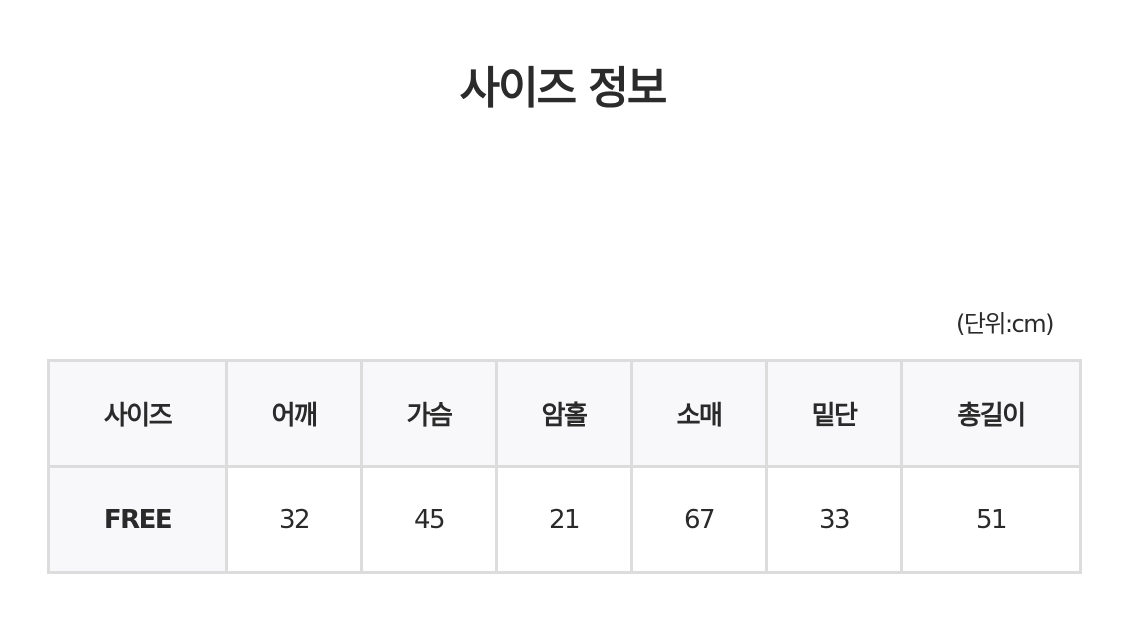 The height and width of the screenshot is (617, 1125). What do you see at coordinates (137, 519) in the screenshot?
I see `cell-size: FREE` at bounding box center [137, 519].